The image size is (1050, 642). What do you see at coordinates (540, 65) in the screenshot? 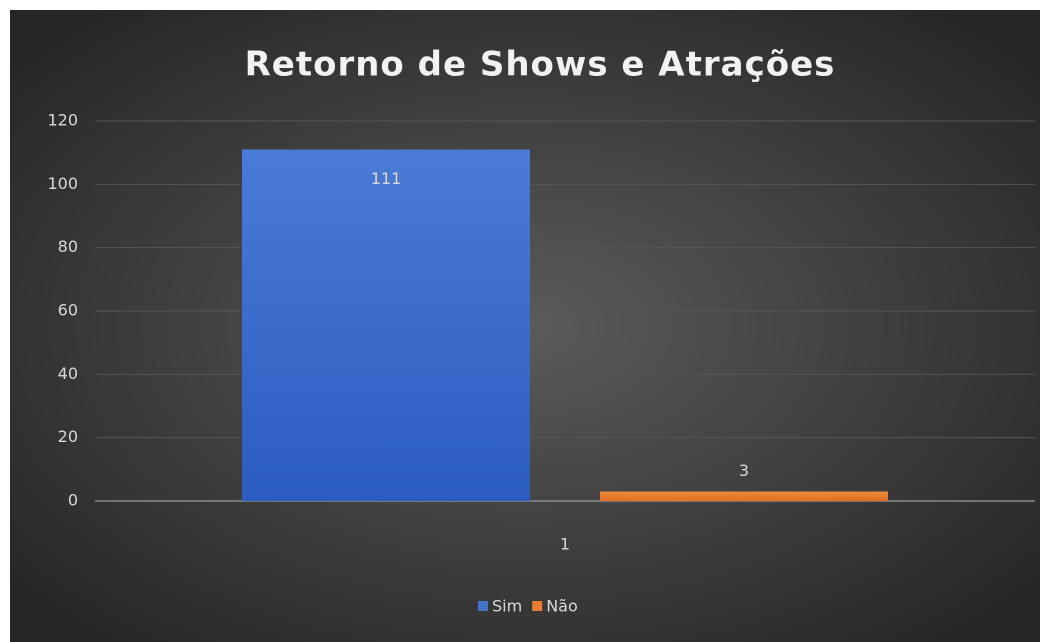
I see `chart-title: Retorno de Shows e Atrações` at bounding box center [540, 65].